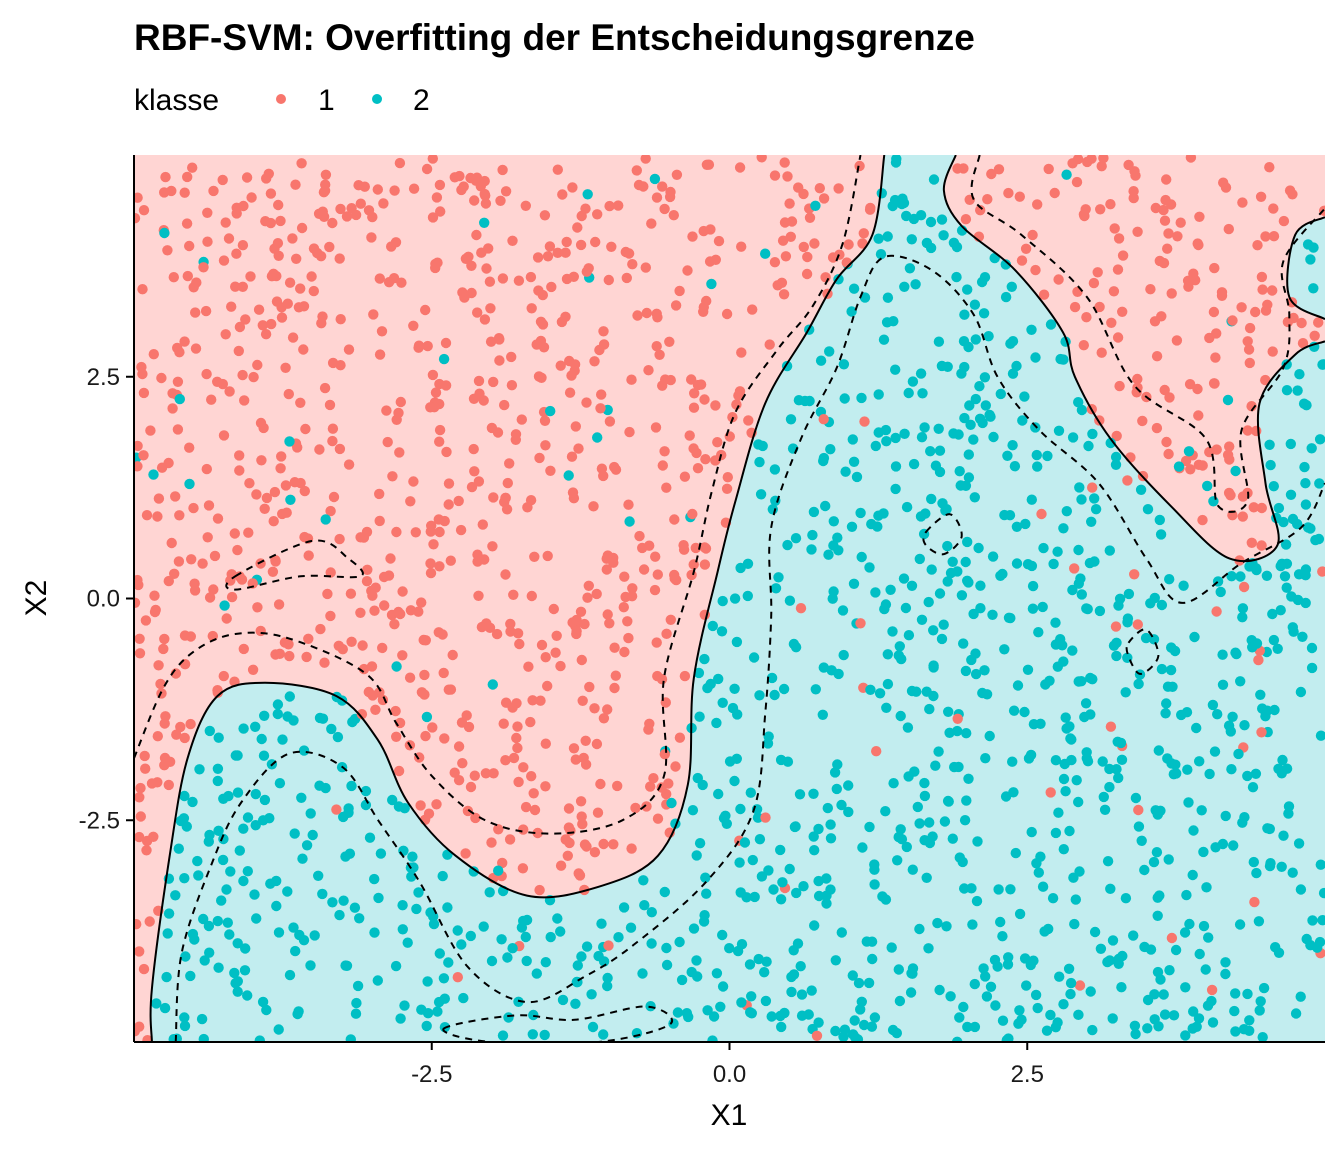 Image resolution: width=1344 pixels, height=1152 pixels. I want to click on legend-title: klasse, so click(176, 100).